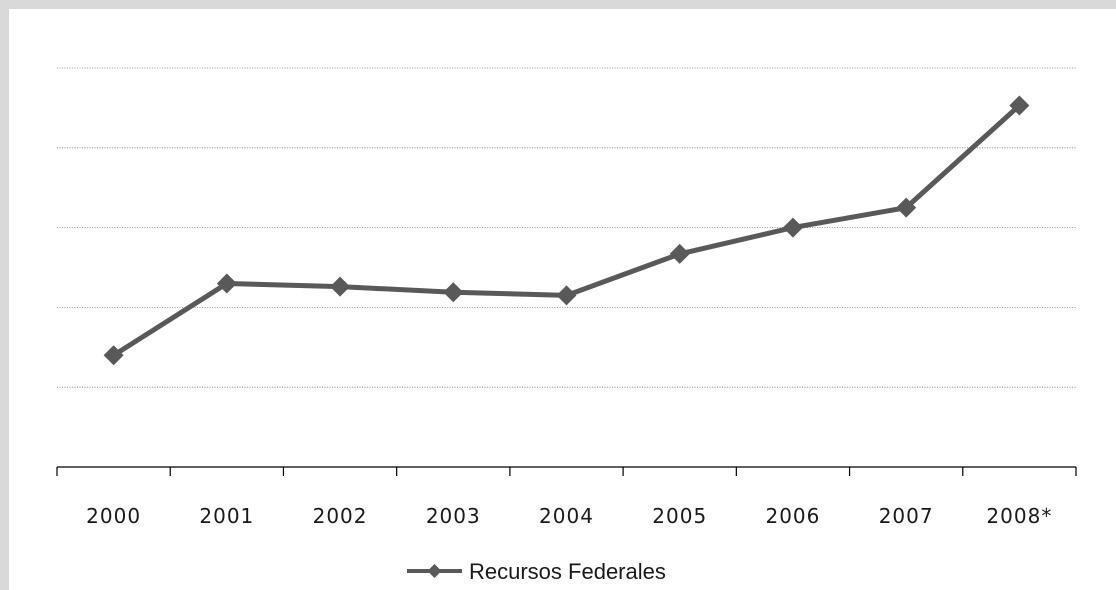  I want to click on x-tick-label: 2006, so click(792, 516).